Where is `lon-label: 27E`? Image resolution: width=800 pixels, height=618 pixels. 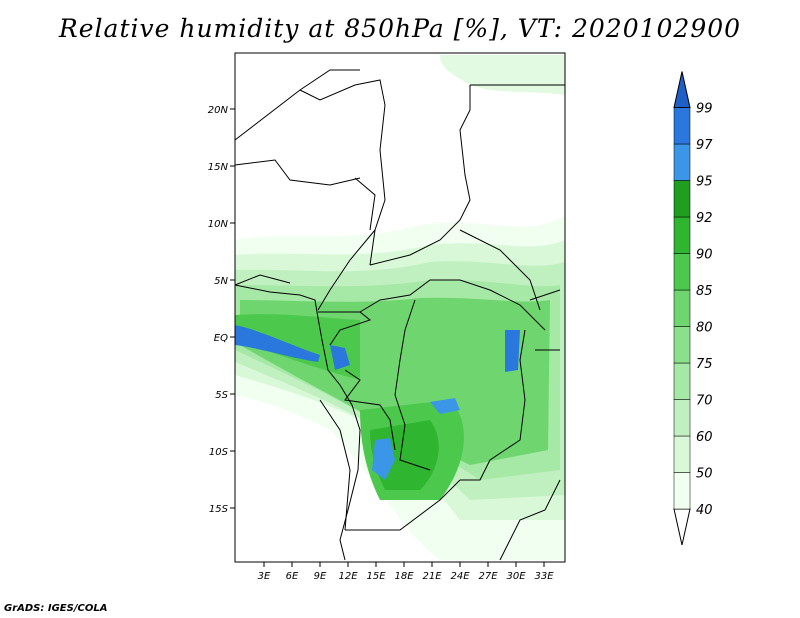 lon-label: 27E is located at coordinates (488, 576).